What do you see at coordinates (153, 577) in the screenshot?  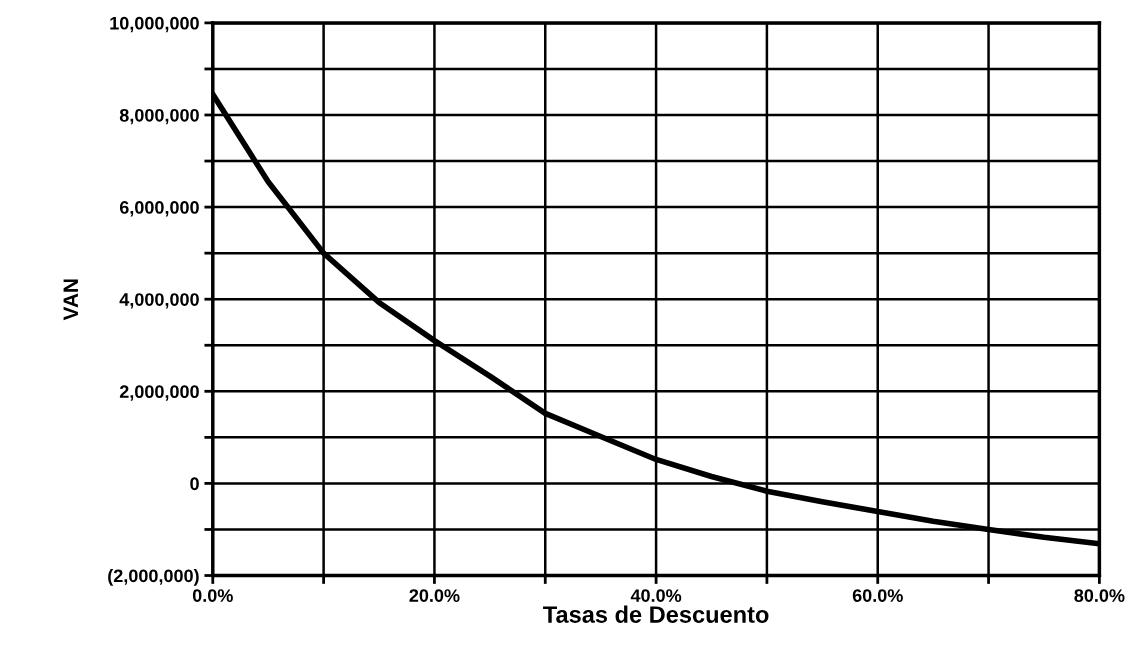 I see `y-tick-label: (2,000,000)` at bounding box center [153, 577].